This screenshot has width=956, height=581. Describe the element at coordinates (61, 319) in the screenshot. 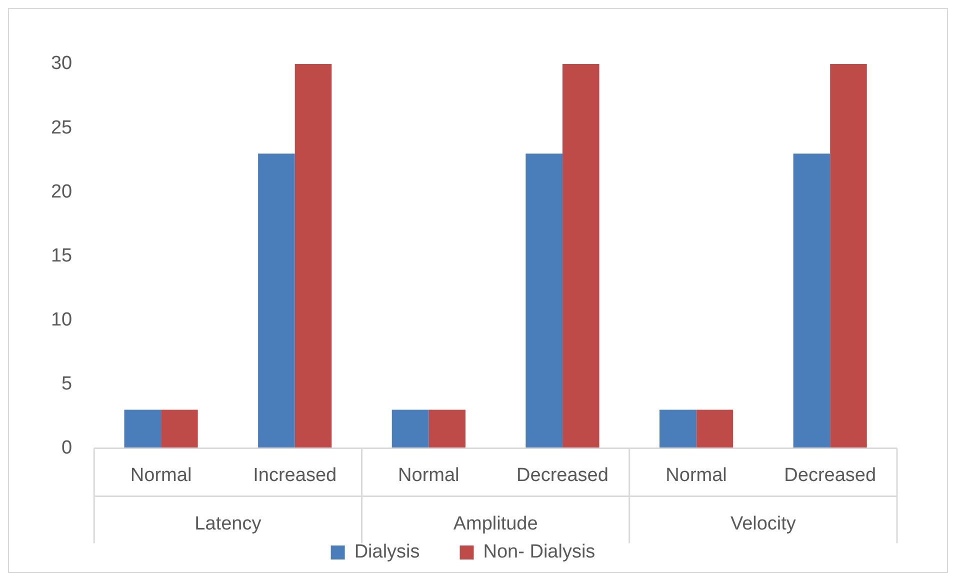

I see `y-tick-label: 10` at that location.